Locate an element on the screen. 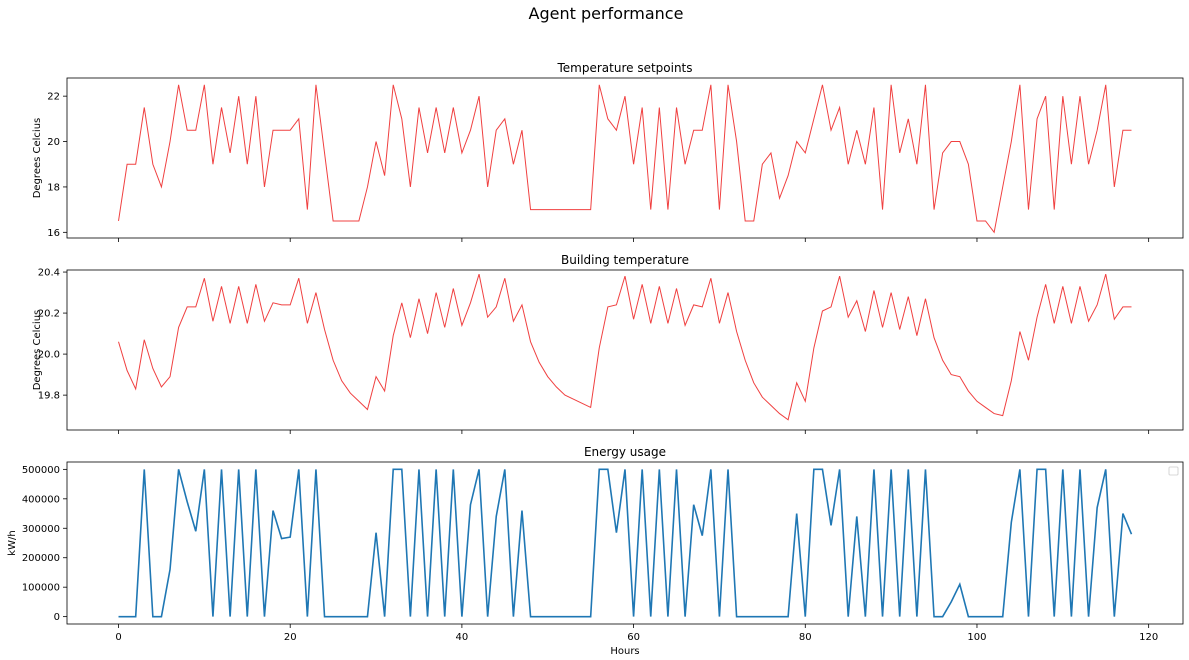 This screenshot has height=660, width=1189. y-tick-label: 19.8 is located at coordinates (49, 396).